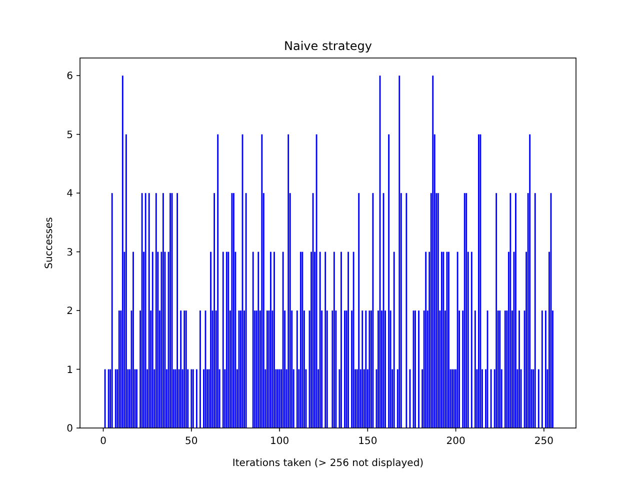  What do you see at coordinates (368, 441) in the screenshot?
I see `x-tick-label: 150` at bounding box center [368, 441].